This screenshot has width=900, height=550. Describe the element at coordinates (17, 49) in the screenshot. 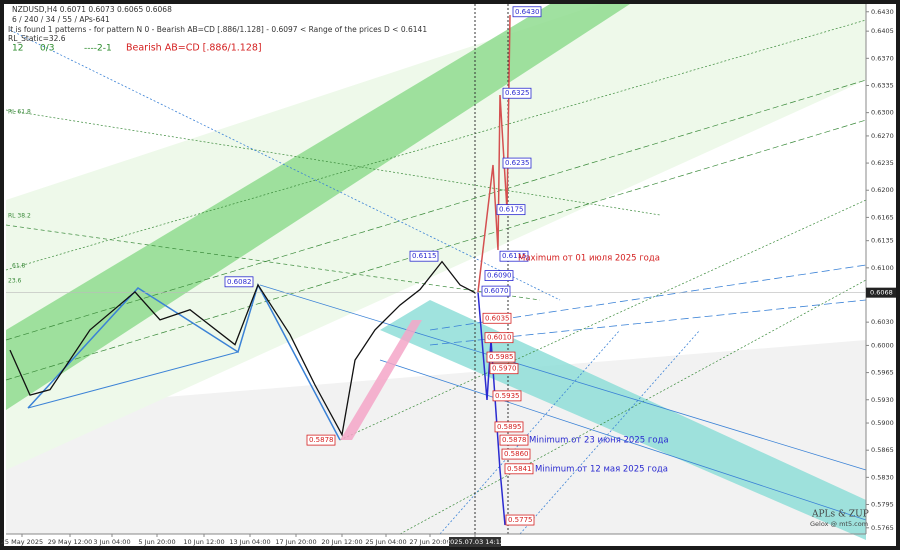

I see `header-count: 12` at that location.